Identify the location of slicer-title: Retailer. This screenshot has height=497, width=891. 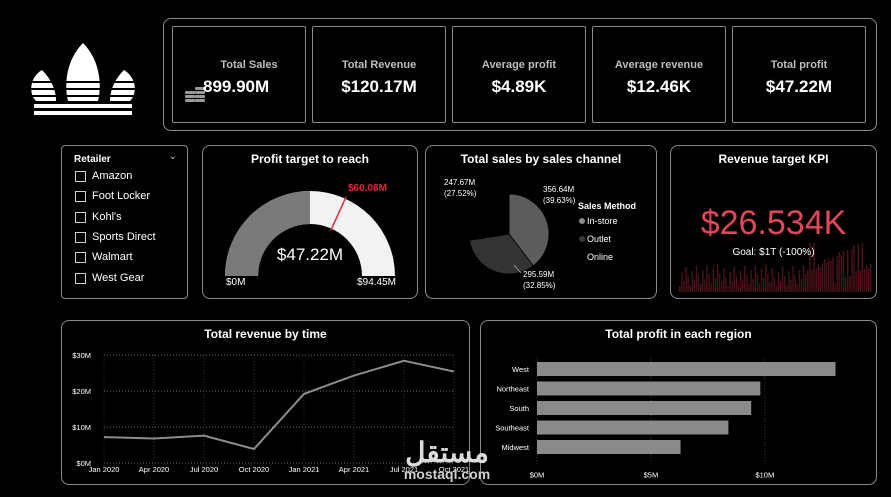
(92, 159).